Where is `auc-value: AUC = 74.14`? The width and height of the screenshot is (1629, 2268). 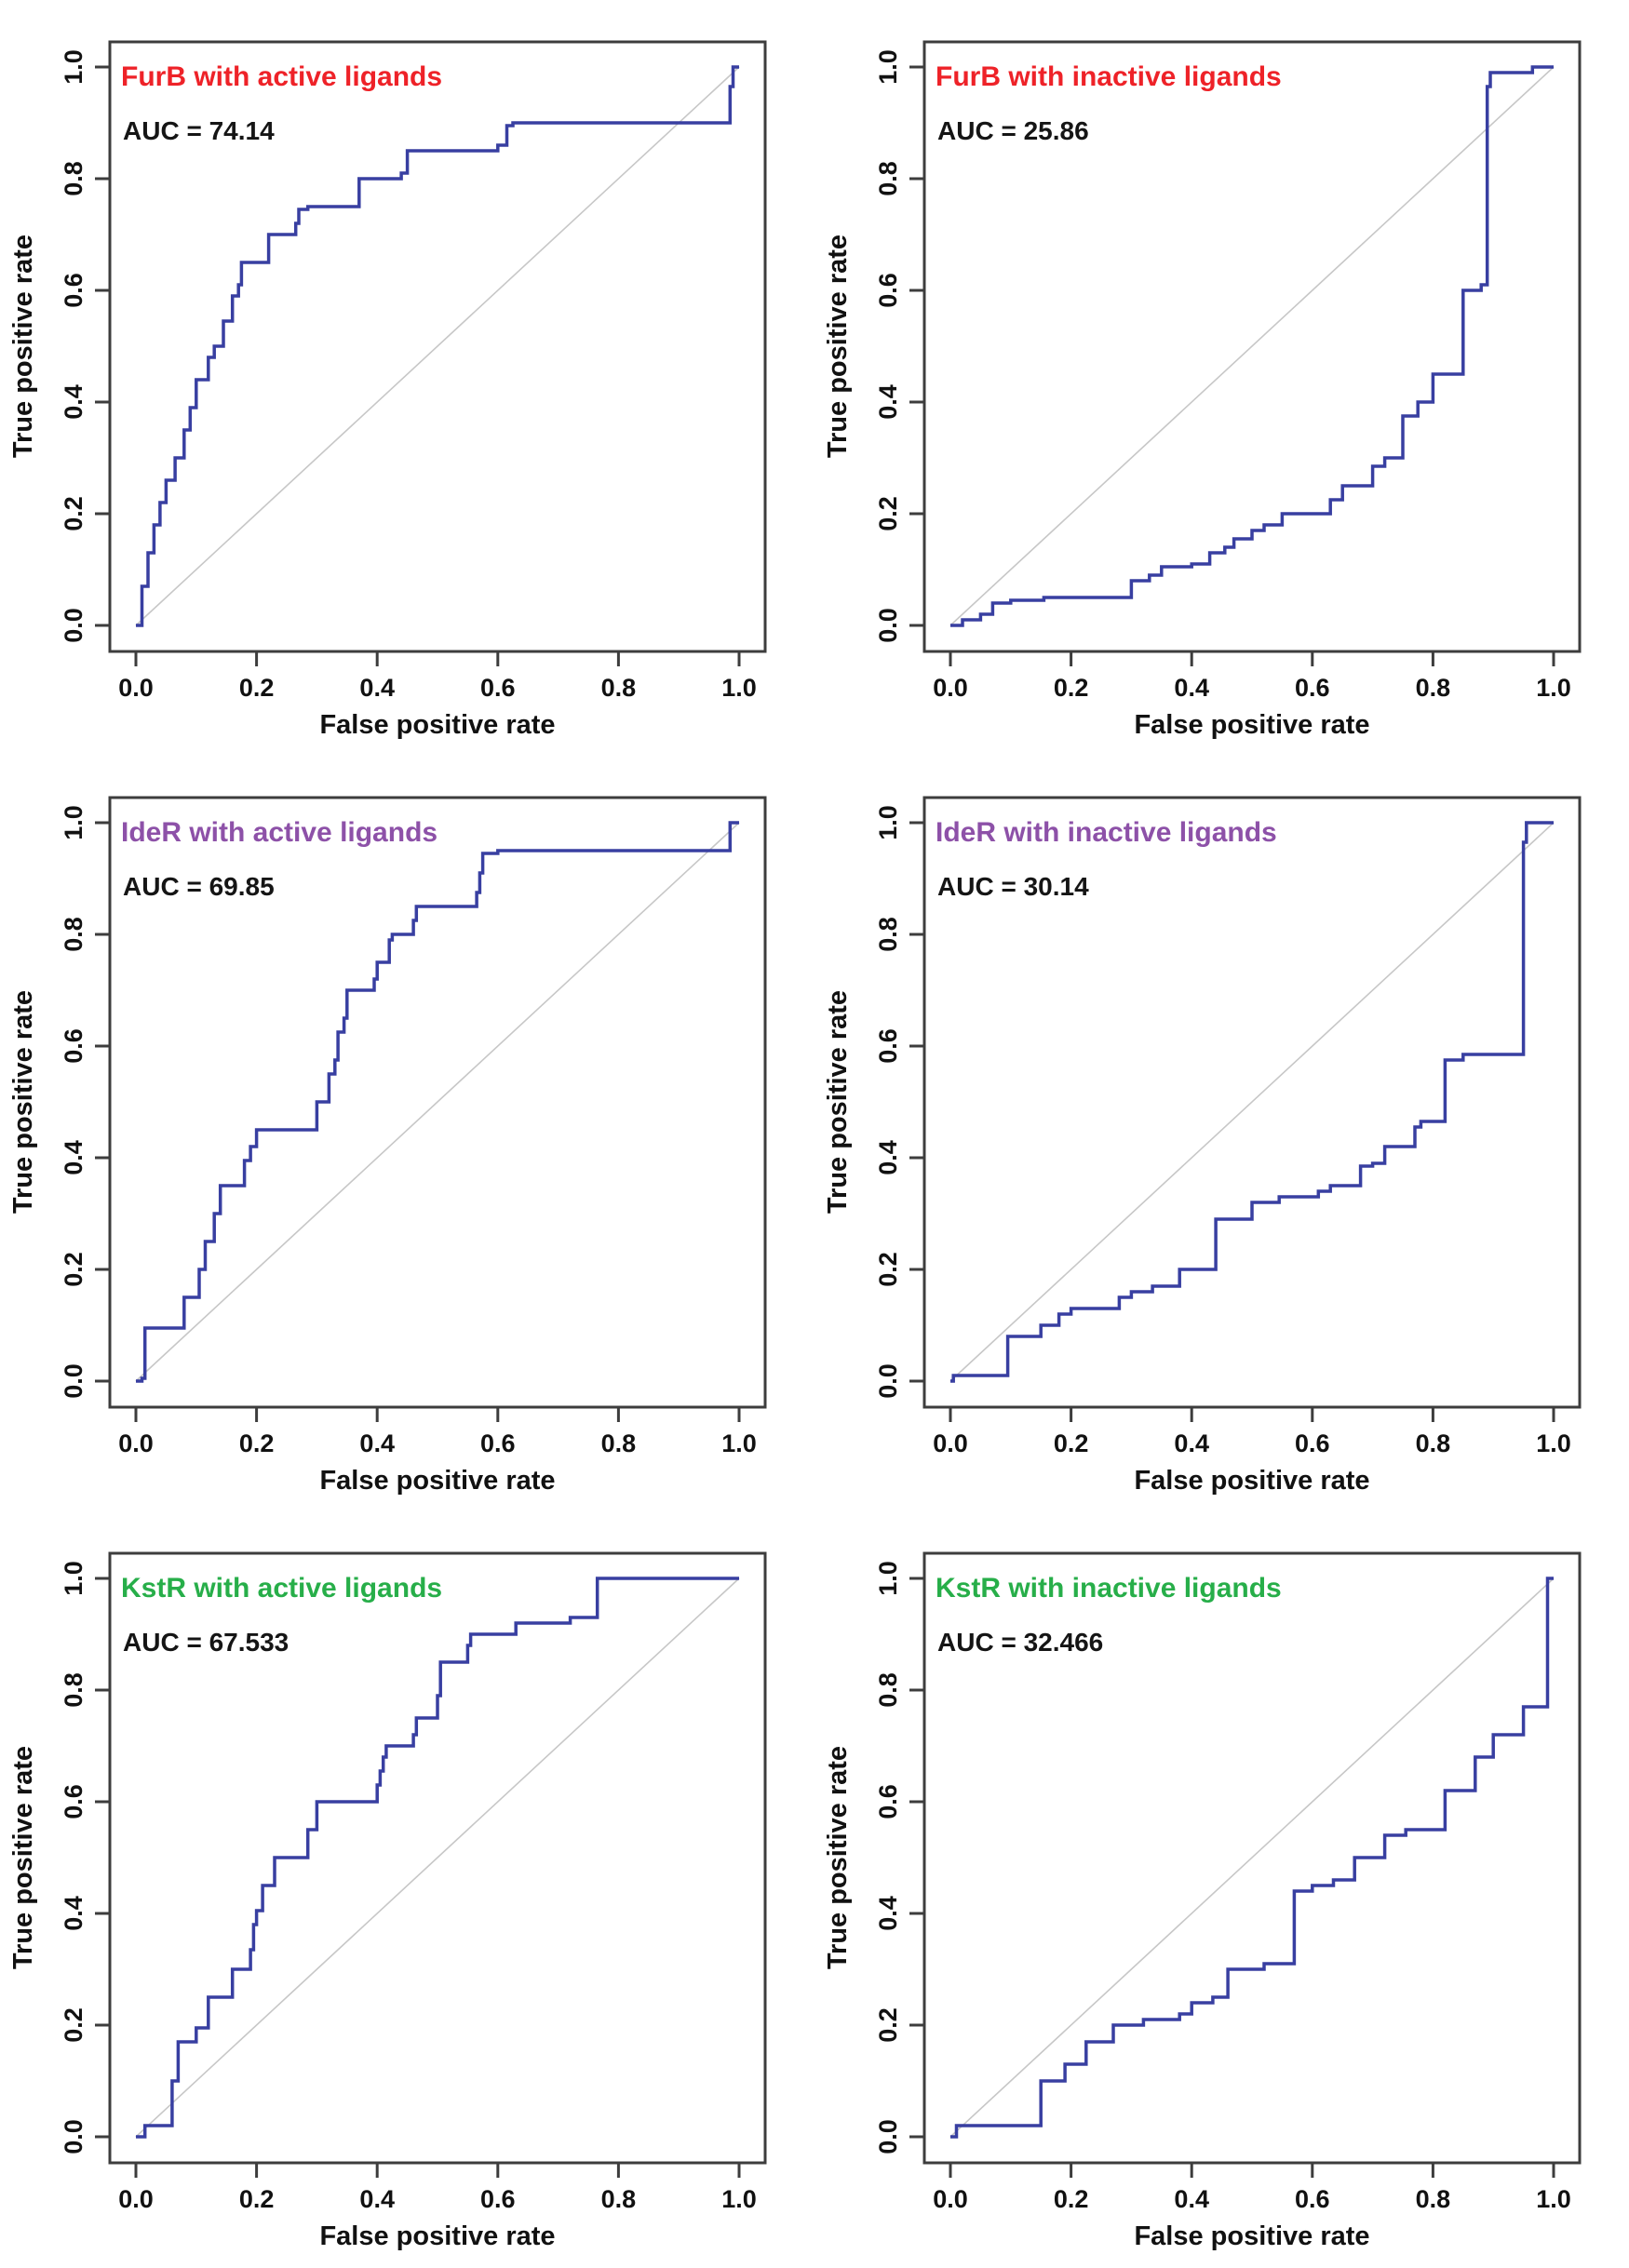 auc-value: AUC = 74.14 is located at coordinates (199, 130).